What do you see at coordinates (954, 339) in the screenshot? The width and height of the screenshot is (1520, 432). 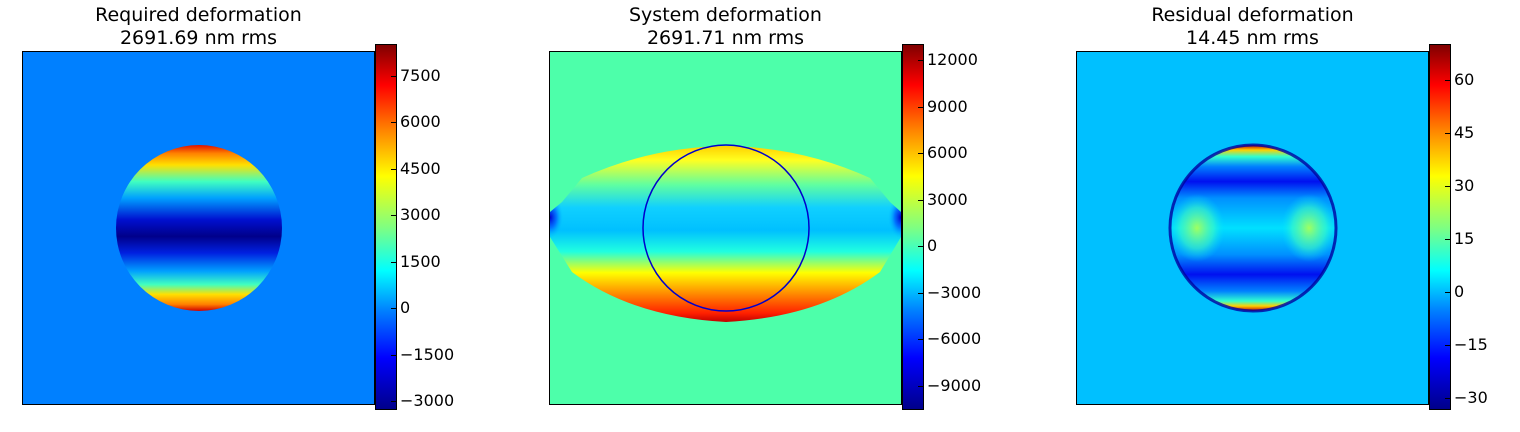 I see `tick-label: −6000` at bounding box center [954, 339].